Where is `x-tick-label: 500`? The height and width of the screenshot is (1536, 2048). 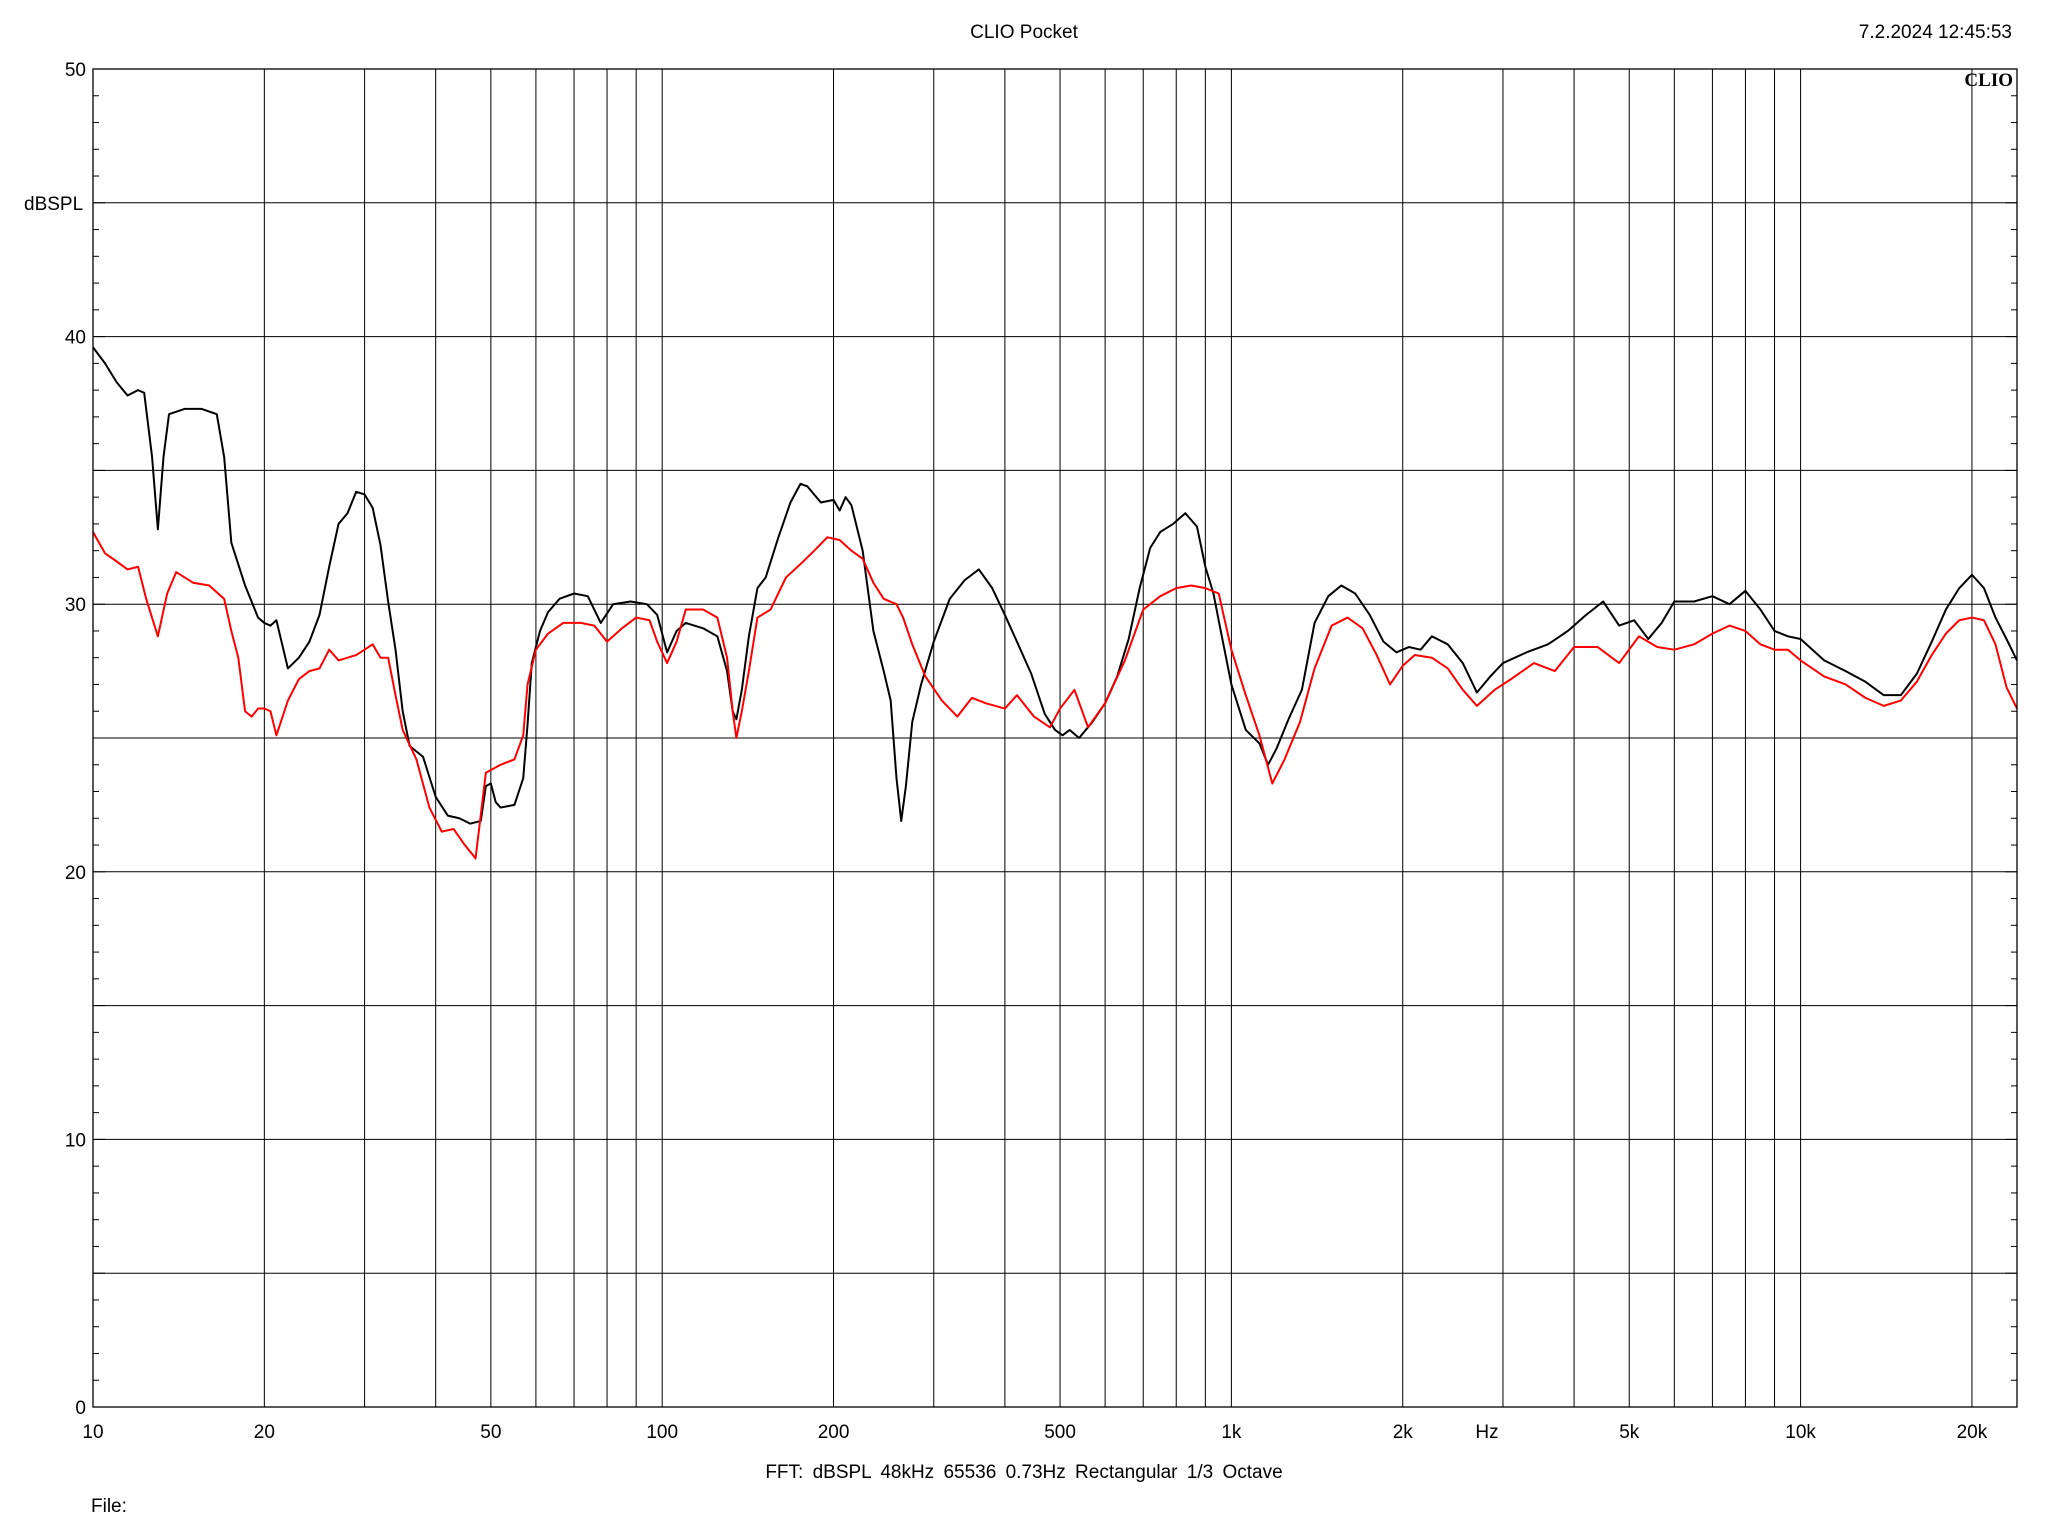 x-tick-label: 500 is located at coordinates (1060, 1432).